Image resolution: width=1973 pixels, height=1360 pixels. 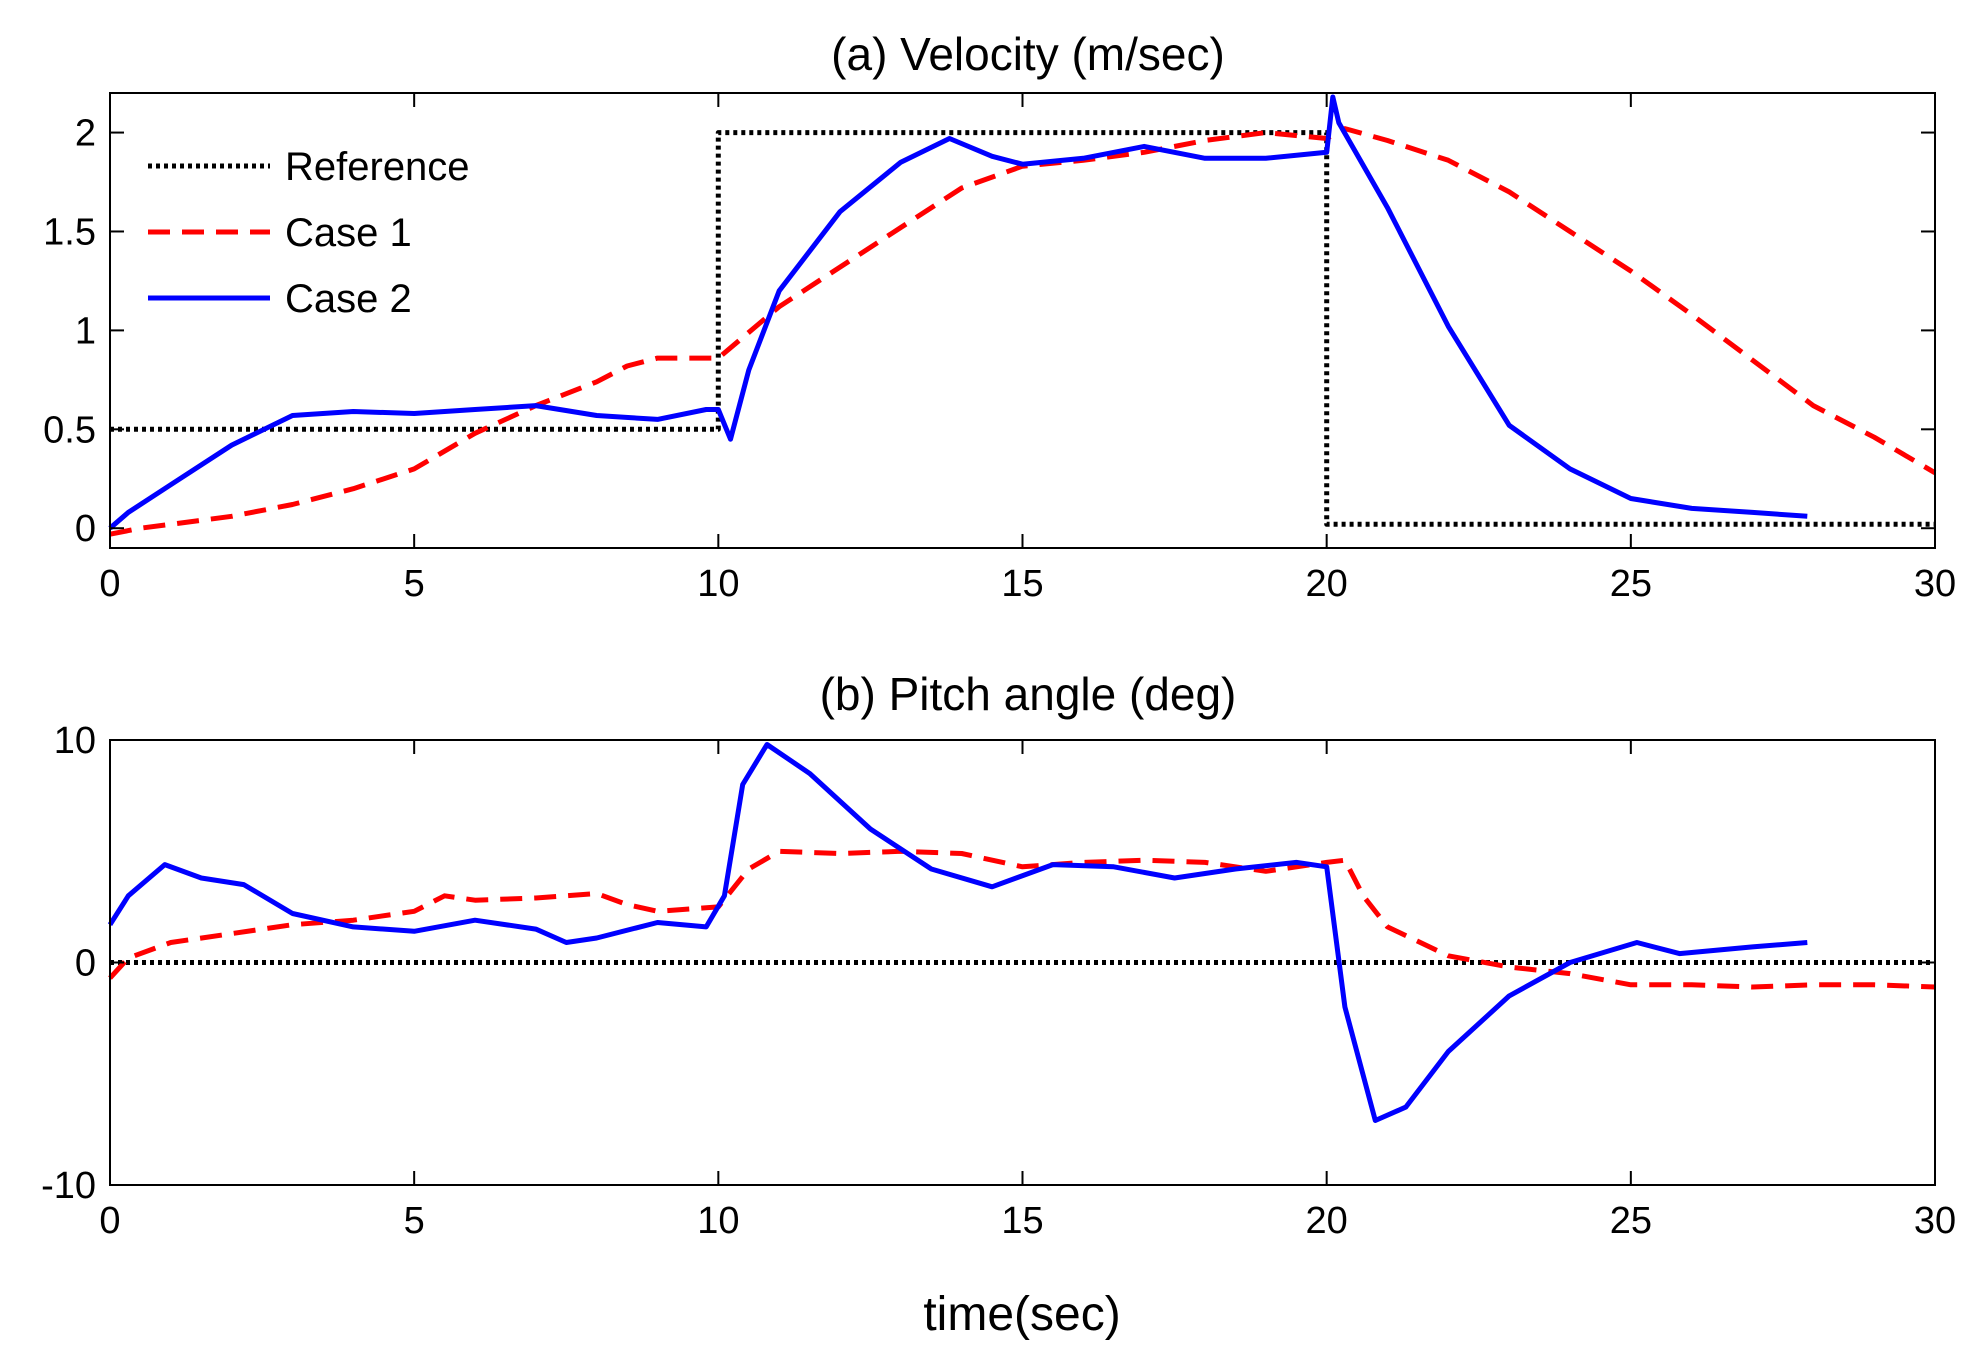 I want to click on pitch-x-tick-label-25: 25, so click(x=1631, y=1221).